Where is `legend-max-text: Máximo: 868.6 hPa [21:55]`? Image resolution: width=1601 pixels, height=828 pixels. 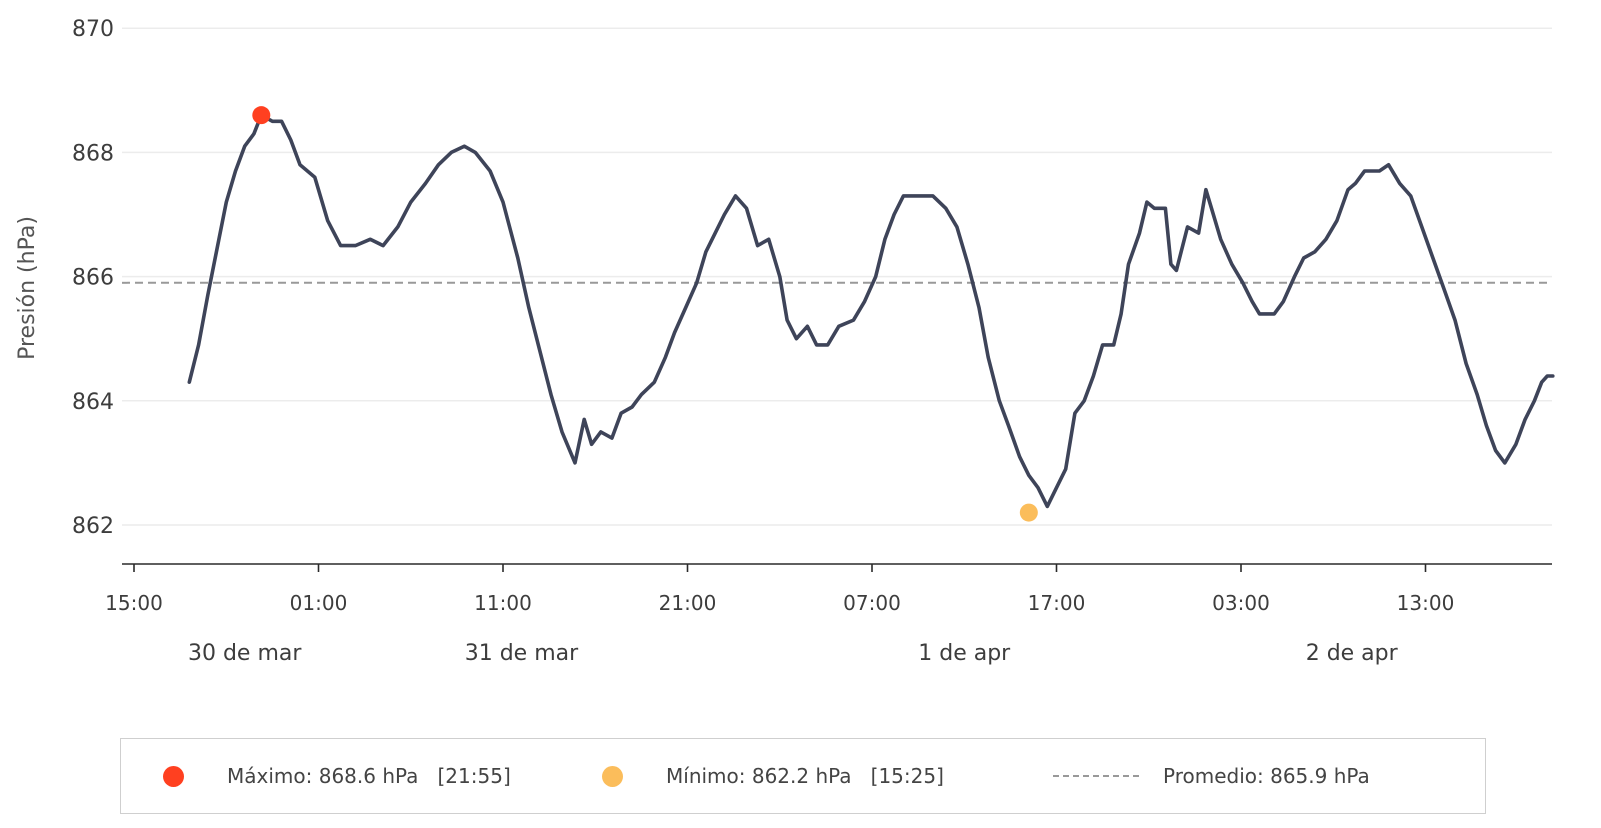
legend-max-text: Máximo: 868.6 hPa [21:55] is located at coordinates (369, 776).